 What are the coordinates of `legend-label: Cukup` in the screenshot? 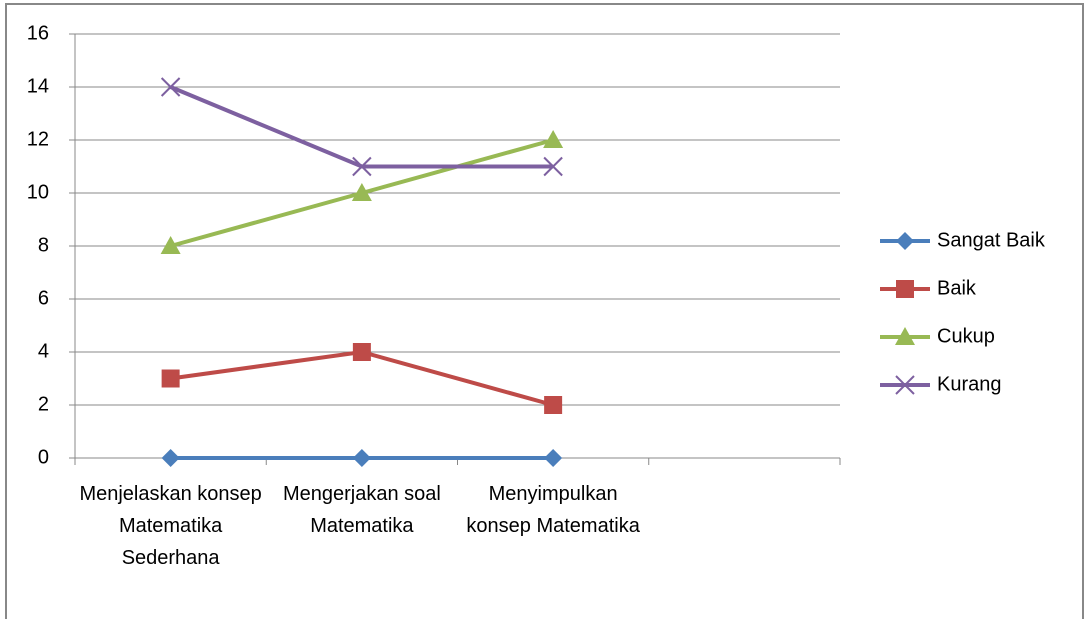 It's located at (966, 336).